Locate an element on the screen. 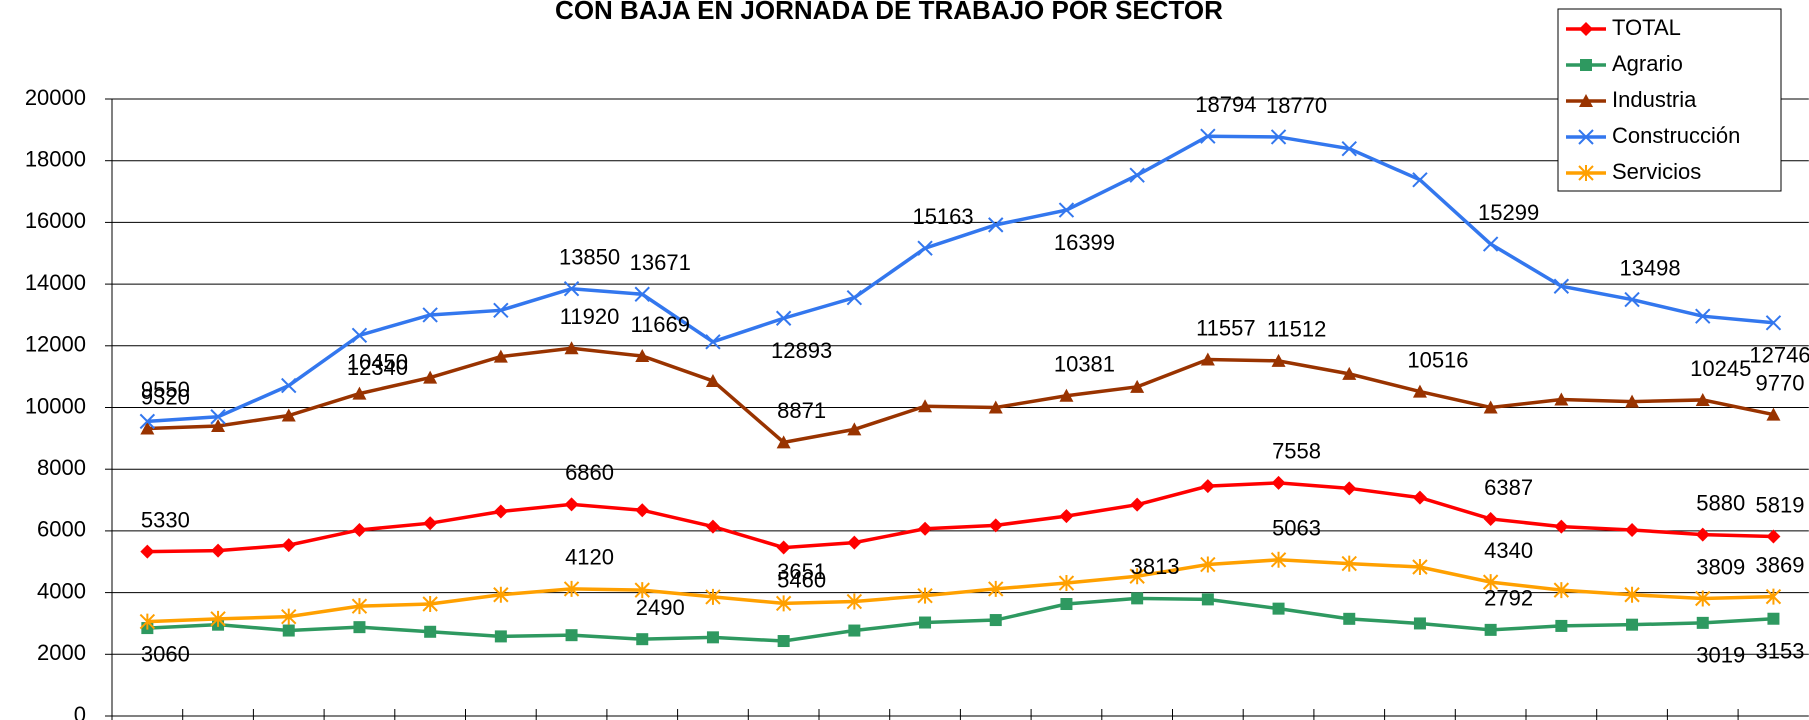  data-label: 8871 is located at coordinates (801, 410).